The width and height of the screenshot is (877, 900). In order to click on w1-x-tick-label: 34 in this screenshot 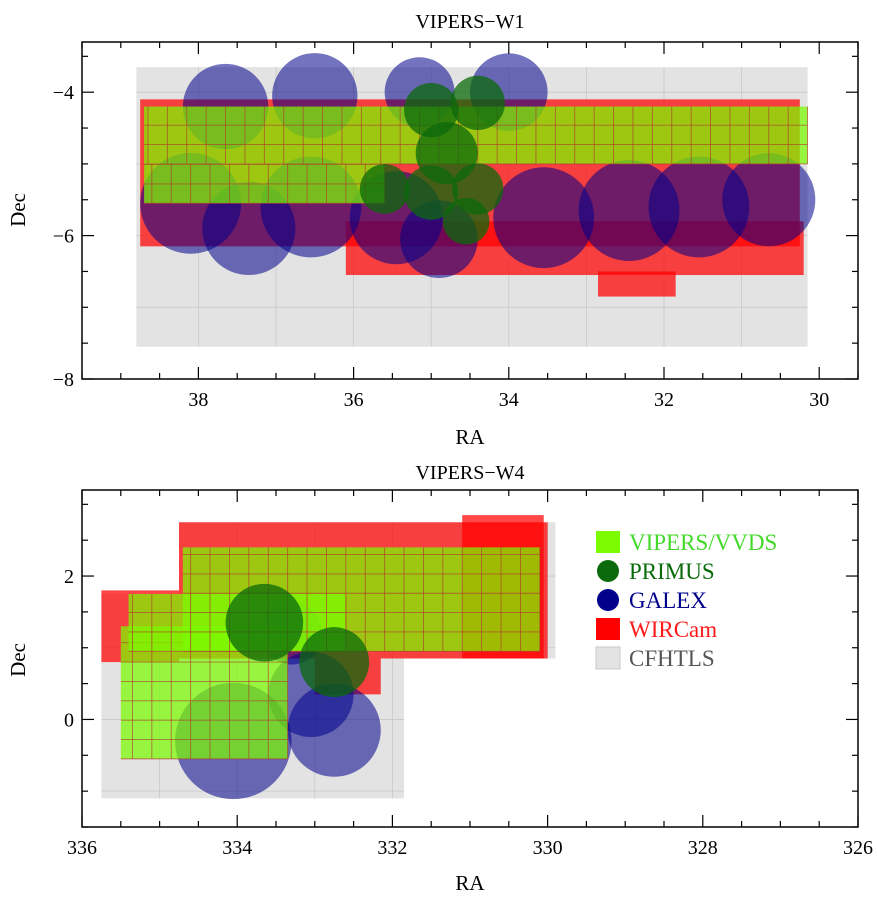, I will do `click(509, 400)`.